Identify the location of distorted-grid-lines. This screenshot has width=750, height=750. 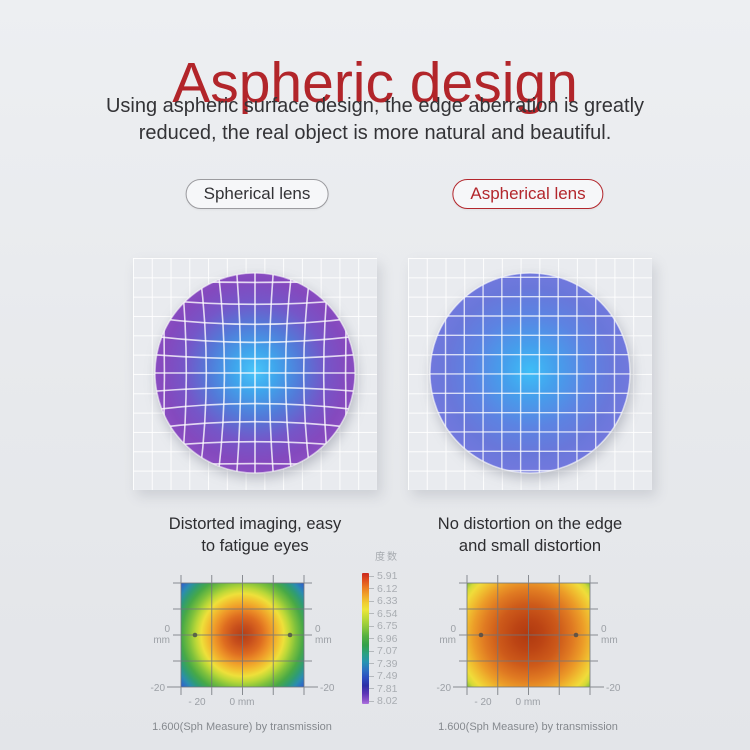
(255, 373).